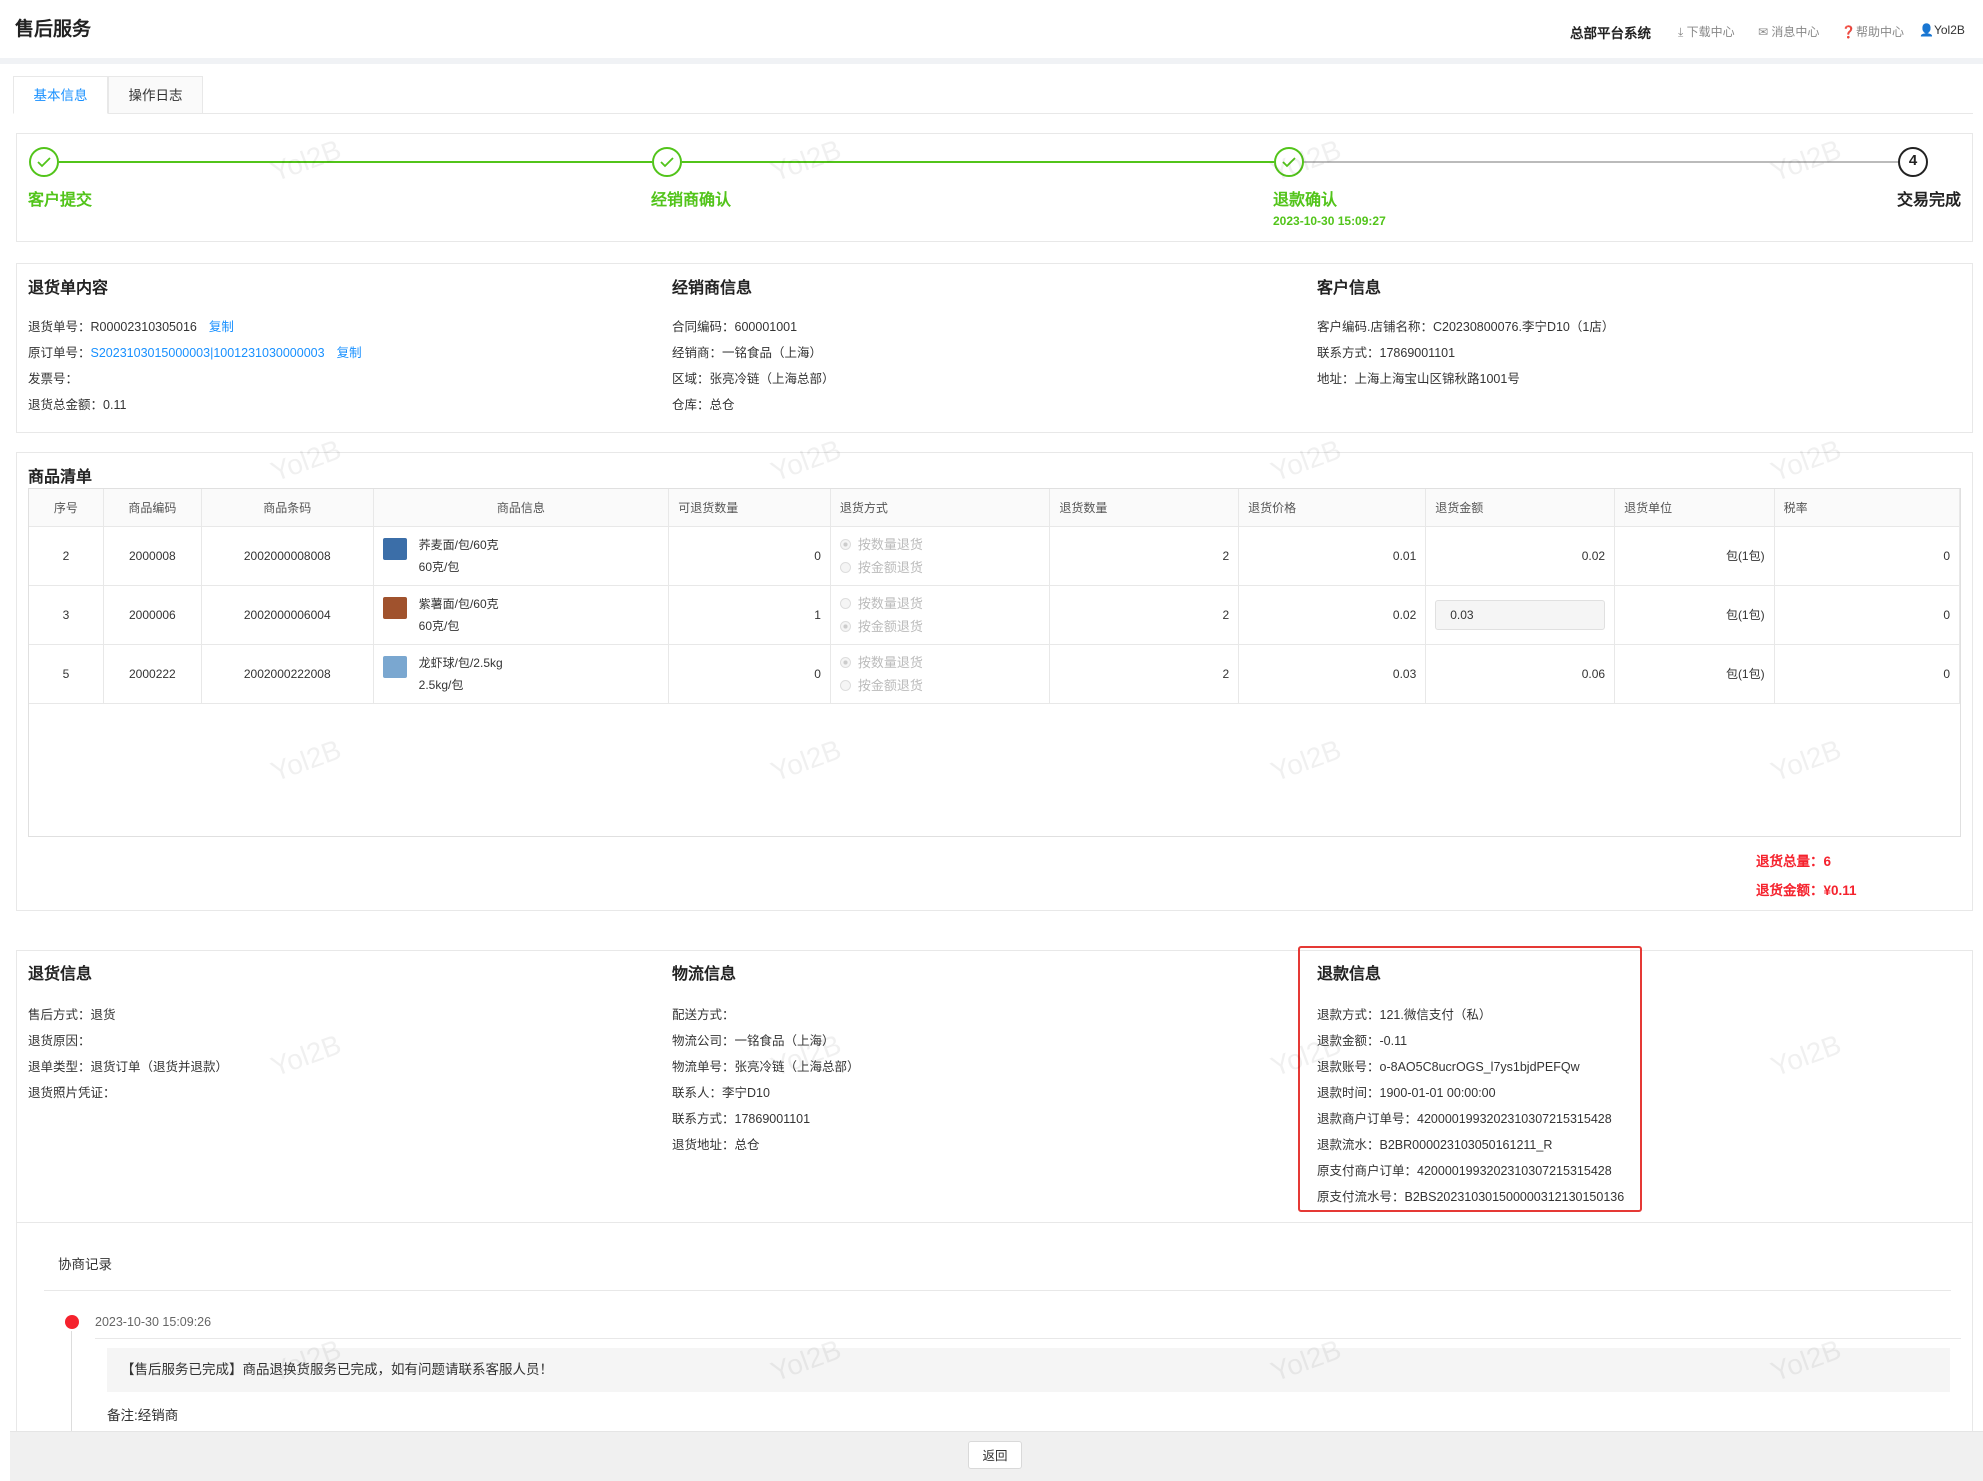 This screenshot has height=1481, width=1983. What do you see at coordinates (153, 1322) in the screenshot?
I see `record-time: 2023-10-30 15:09:26` at bounding box center [153, 1322].